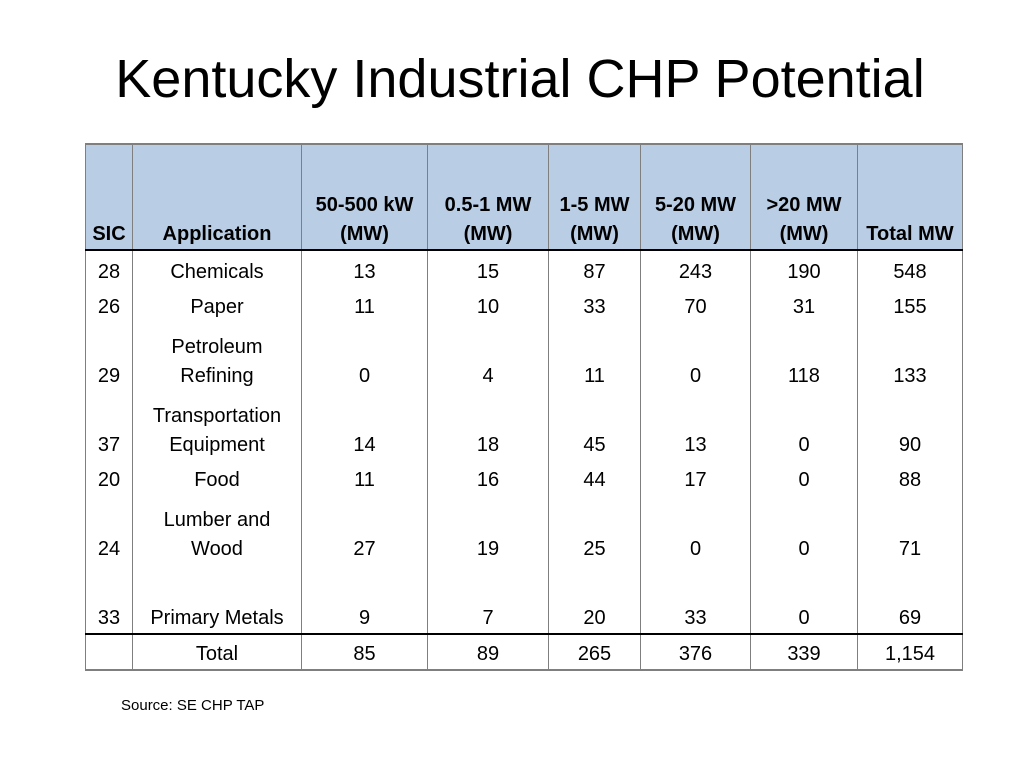 This screenshot has width=1024, height=768. I want to click on cell-total-label: Total, so click(217, 652).